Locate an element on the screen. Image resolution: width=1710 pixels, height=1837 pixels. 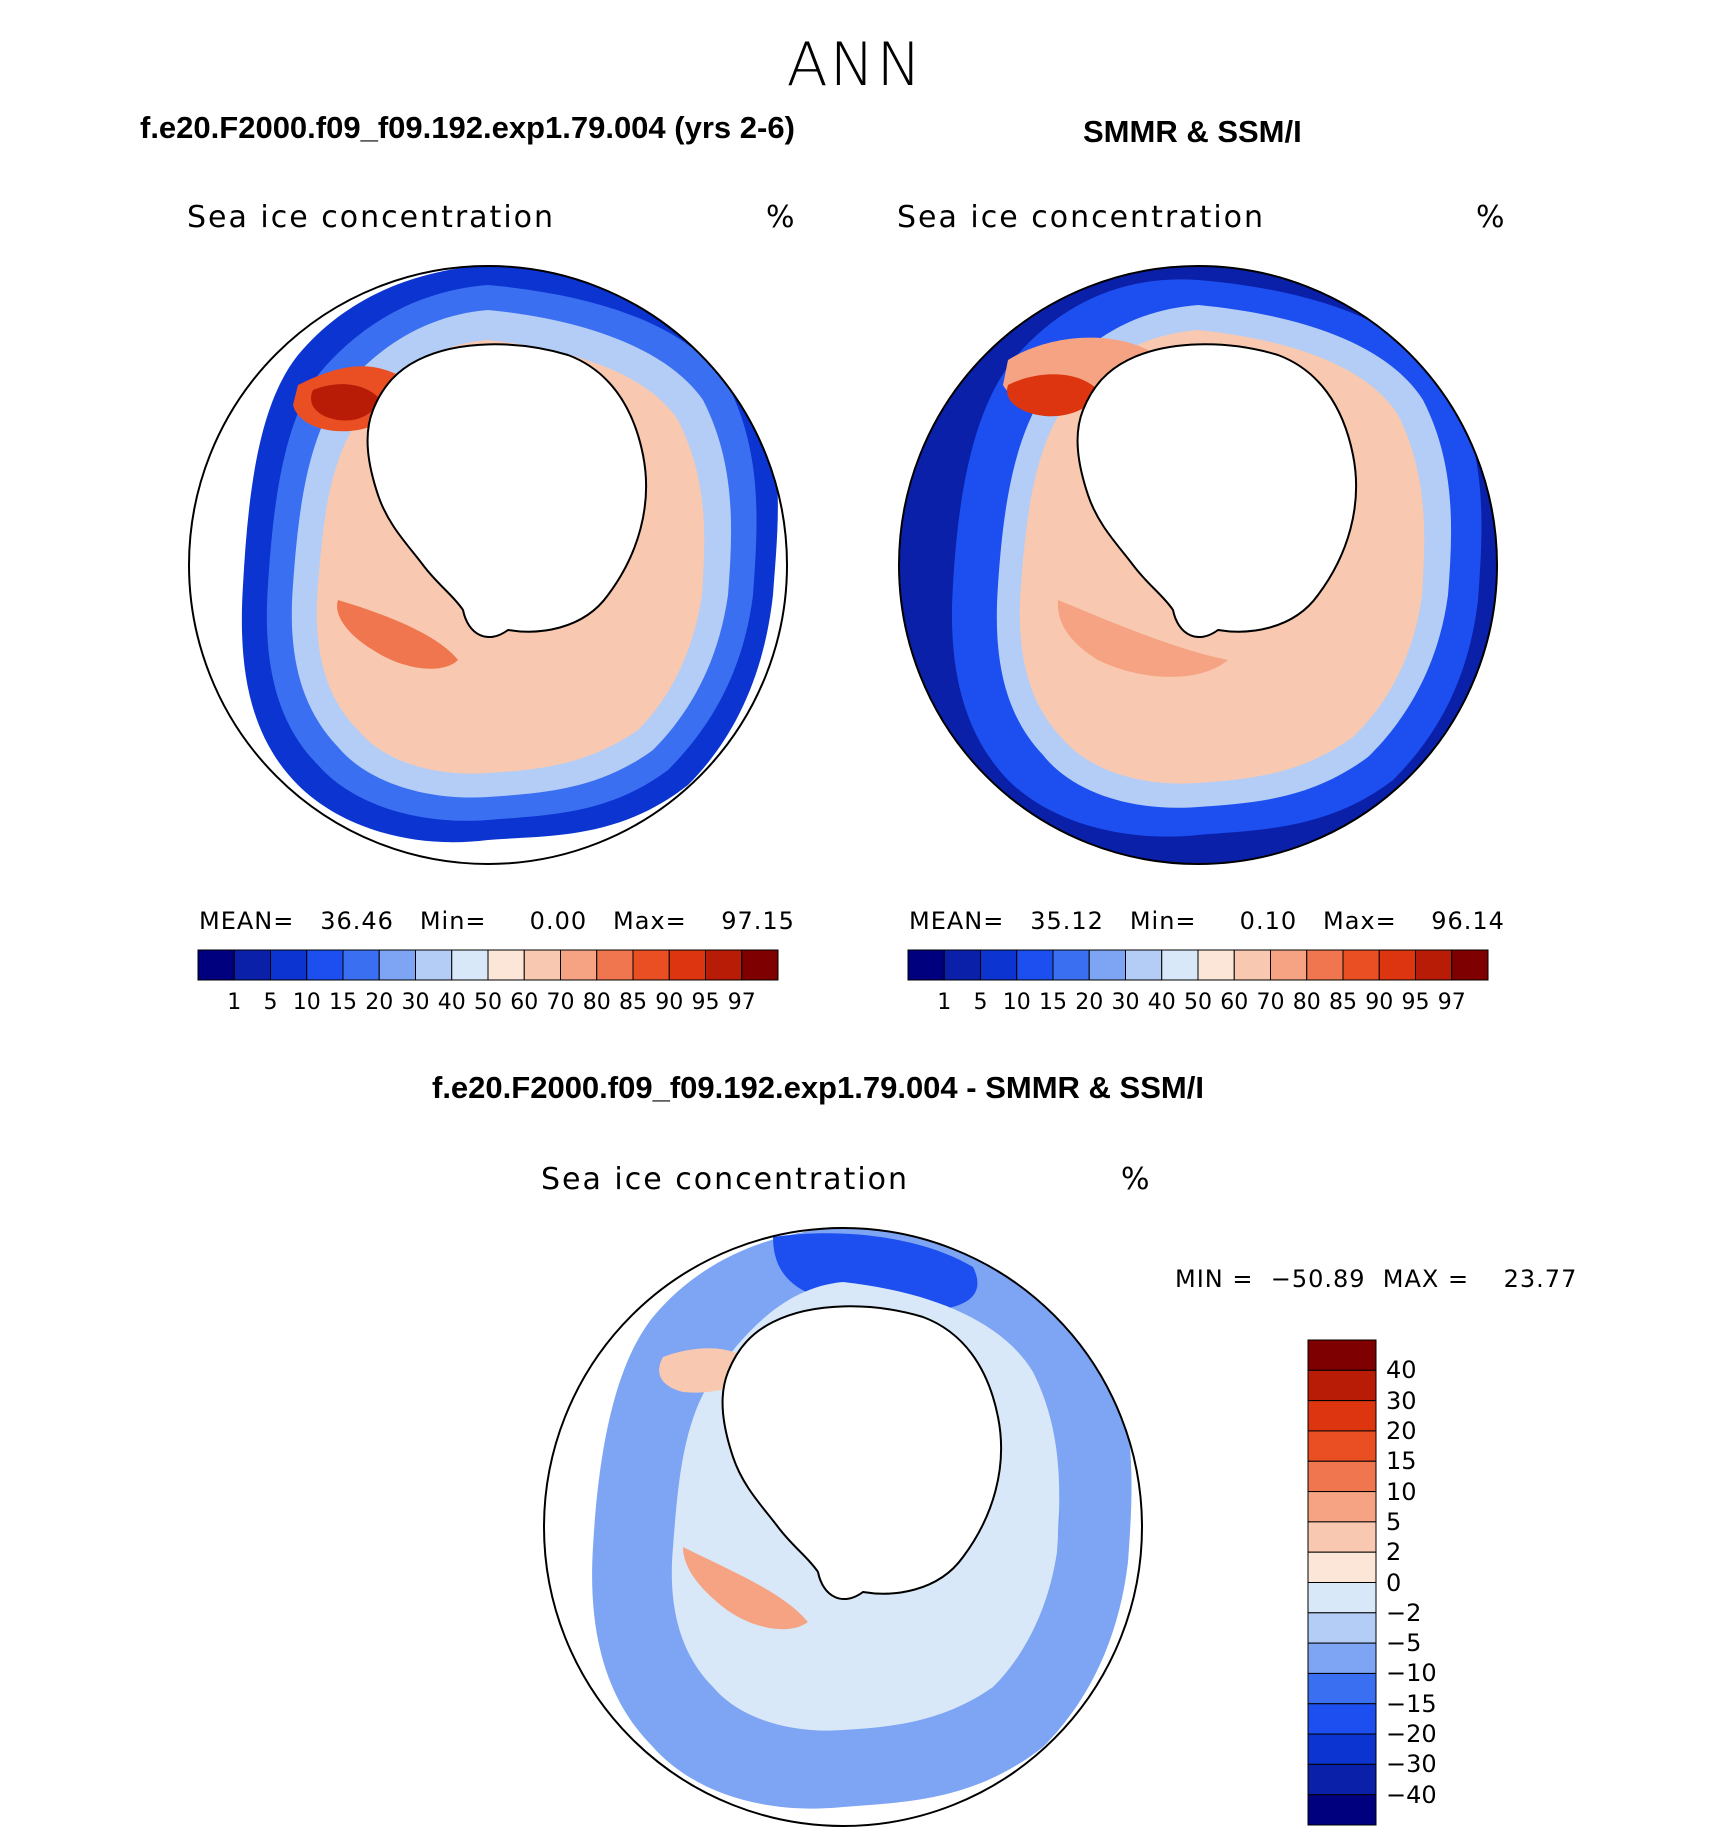
colorbar-tick-label: −40 is located at coordinates (1411, 1794).